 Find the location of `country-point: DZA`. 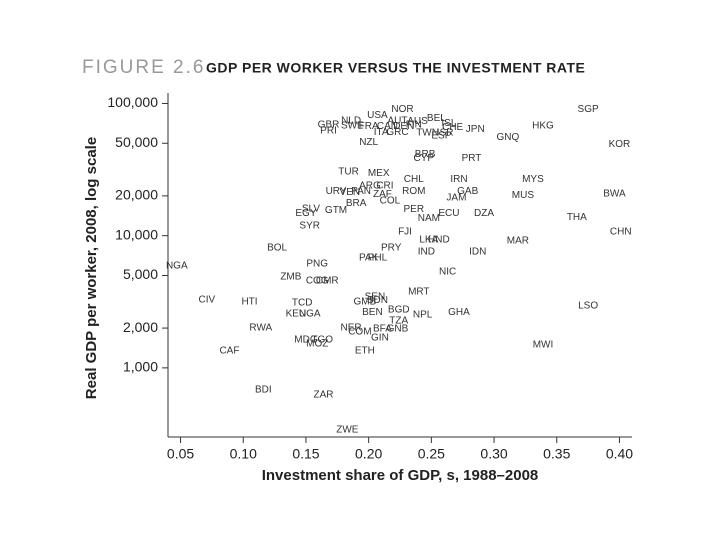

country-point: DZA is located at coordinates (484, 213).